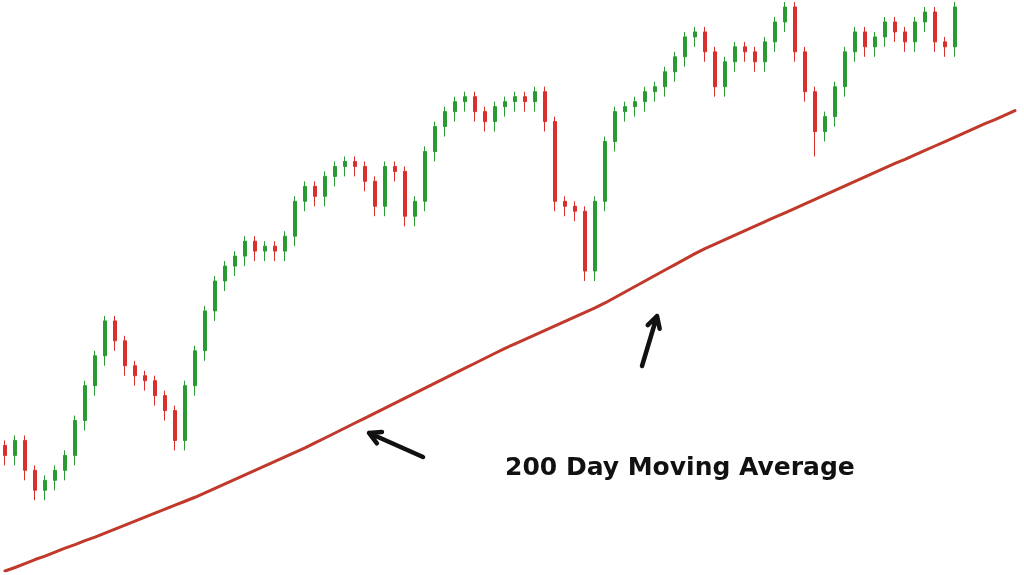  Describe the element at coordinates (680, 466) in the screenshot. I see `annotation: 200 Day Moving Average` at that location.